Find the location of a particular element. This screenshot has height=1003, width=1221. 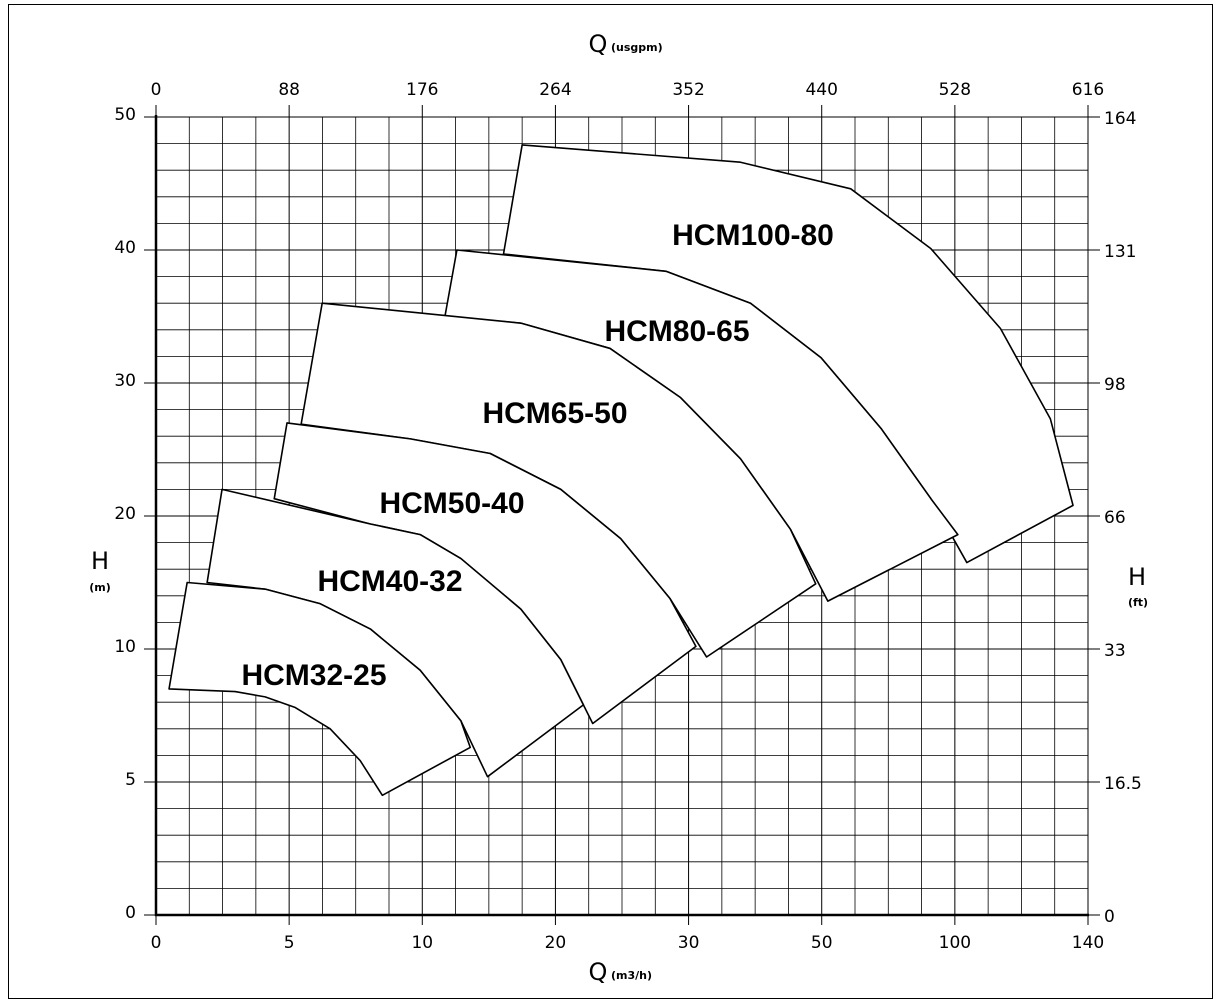

x-axis-symbol: Q is located at coordinates (598, 972).